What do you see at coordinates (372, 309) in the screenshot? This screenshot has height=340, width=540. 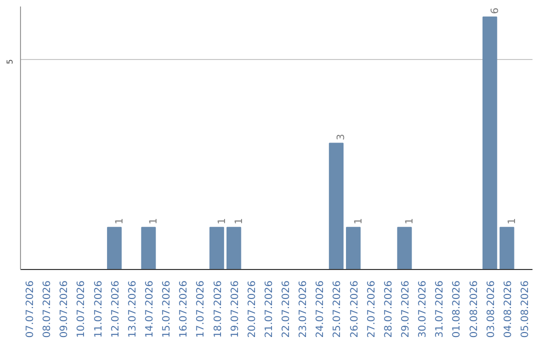 I see `x-tick-label: 27.07.2026` at bounding box center [372, 309].